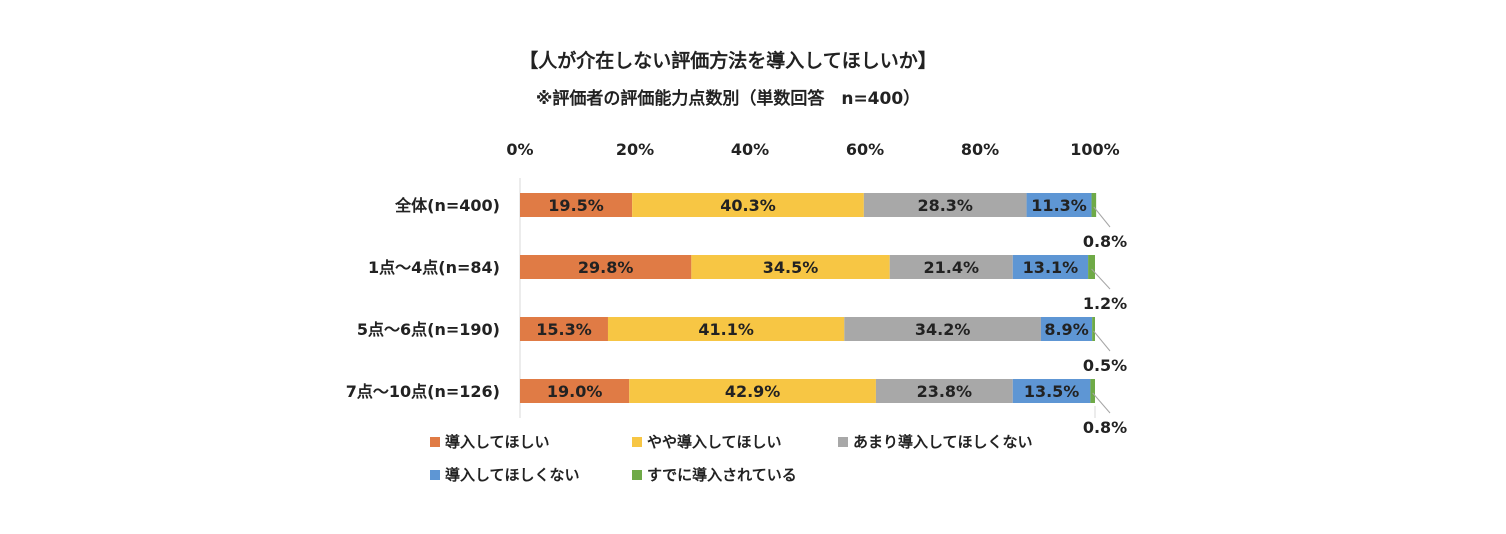 The height and width of the screenshot is (534, 1506). I want to click on data-label: 15.3%, so click(564, 329).